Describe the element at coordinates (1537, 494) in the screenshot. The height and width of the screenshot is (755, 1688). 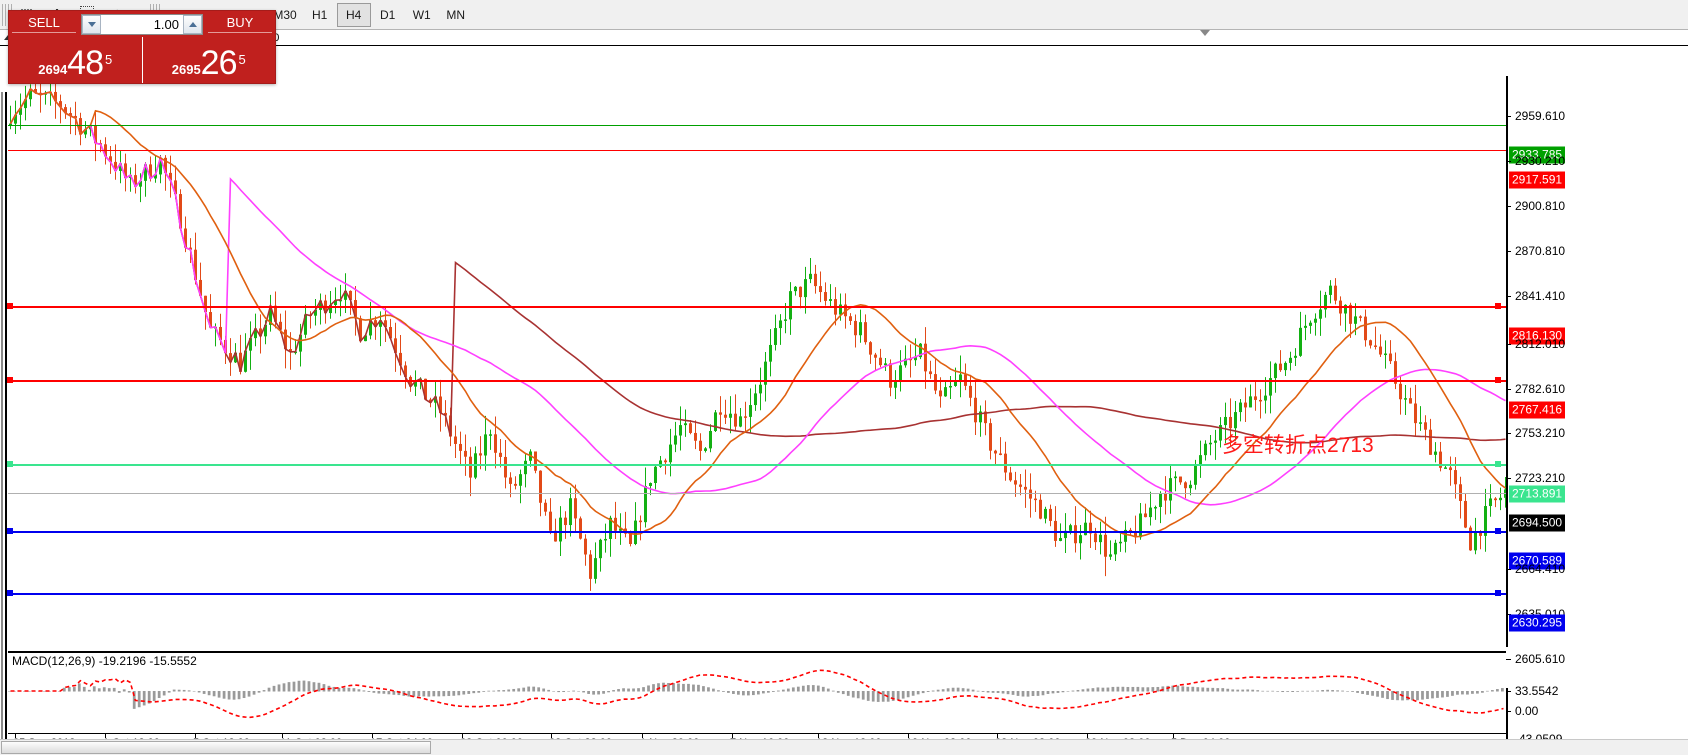
I see `price-level-tag: 2713.891` at that location.